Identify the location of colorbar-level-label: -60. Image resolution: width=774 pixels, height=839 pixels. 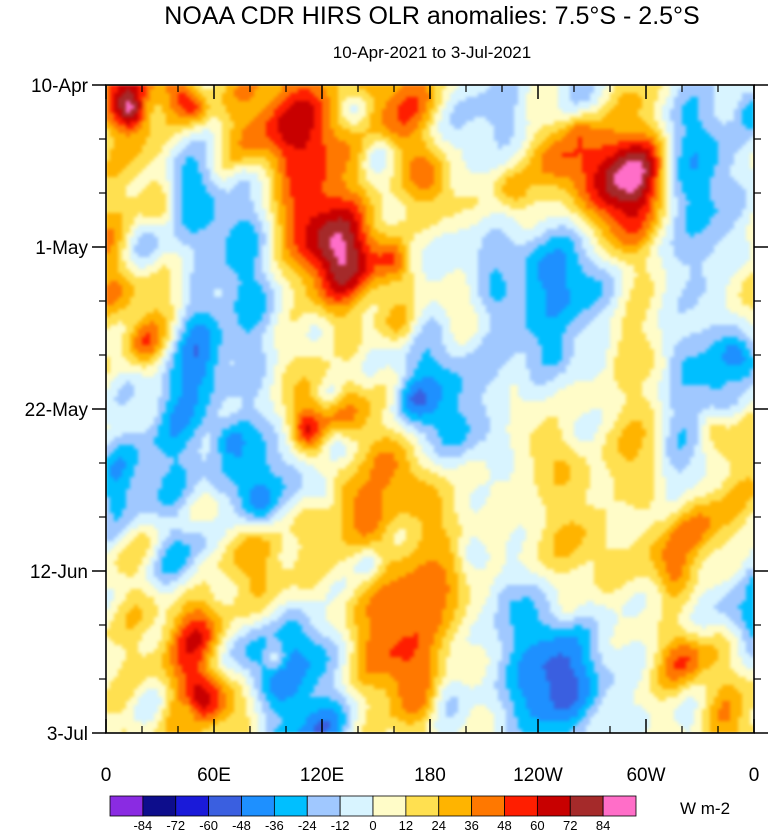
(208, 825).